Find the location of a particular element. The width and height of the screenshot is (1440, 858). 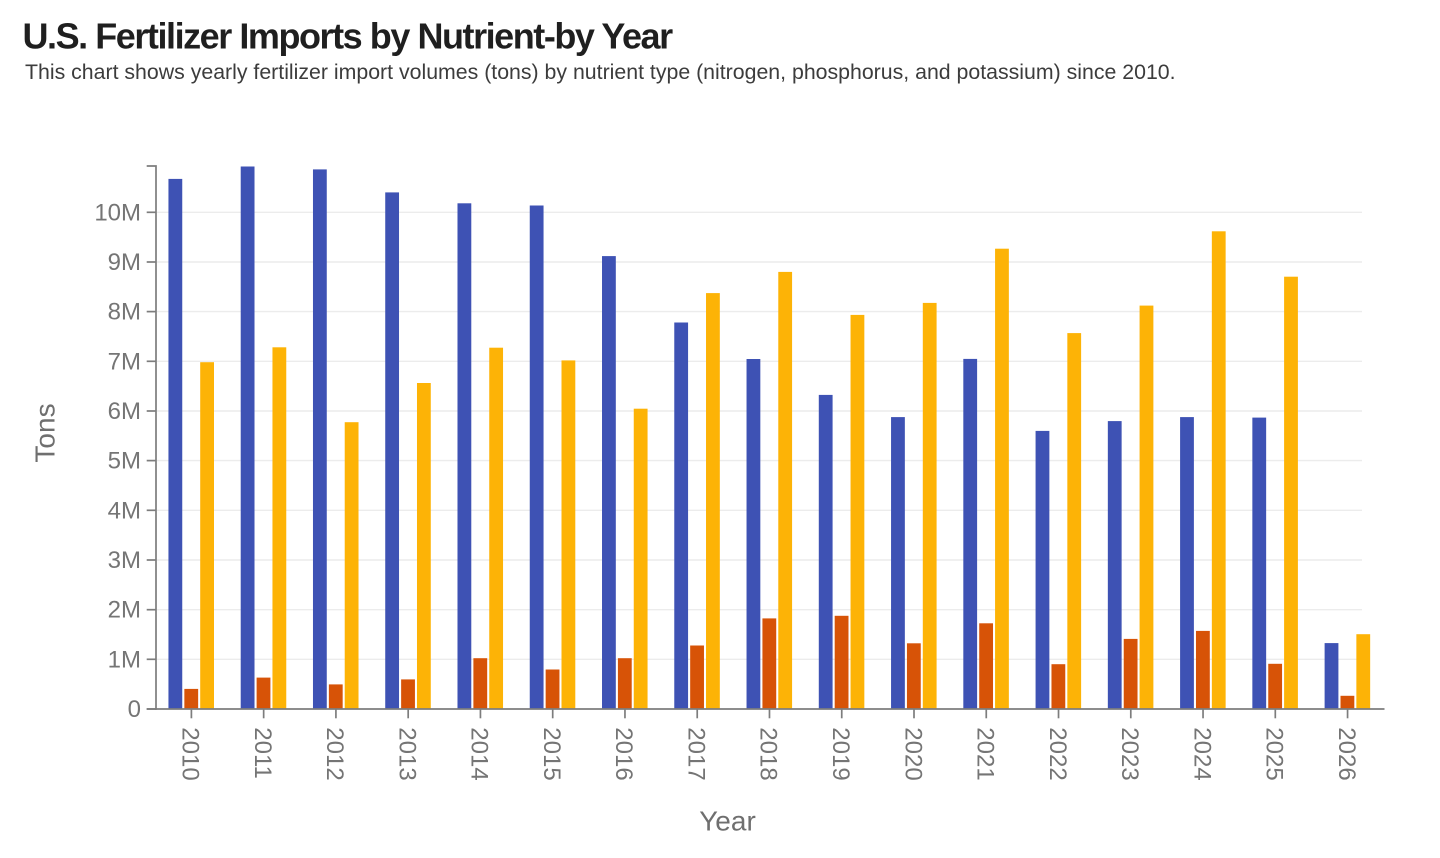

svg-text: 2013 is located at coordinates (406, 753).